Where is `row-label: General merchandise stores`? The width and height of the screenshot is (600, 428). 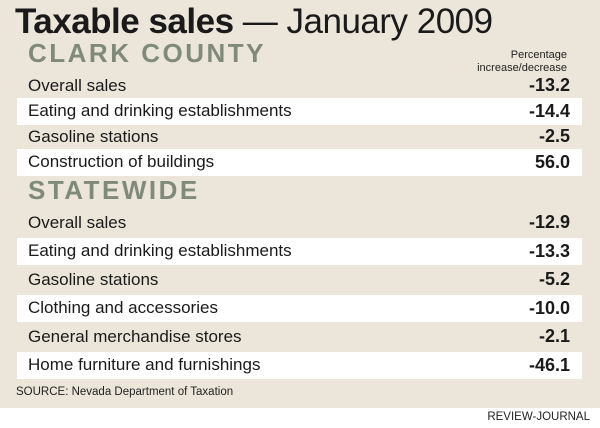 row-label: General merchandise stores is located at coordinates (135, 336).